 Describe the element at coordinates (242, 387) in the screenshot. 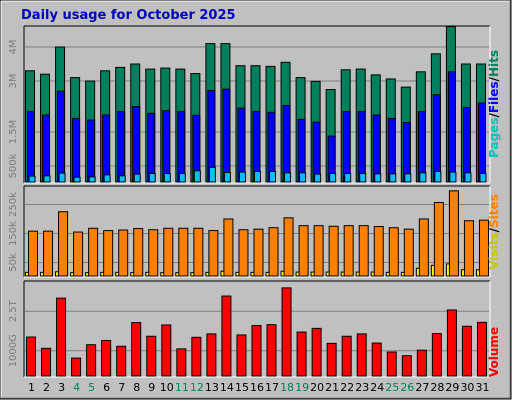

I see `x-tick-label-day: 15` at that location.